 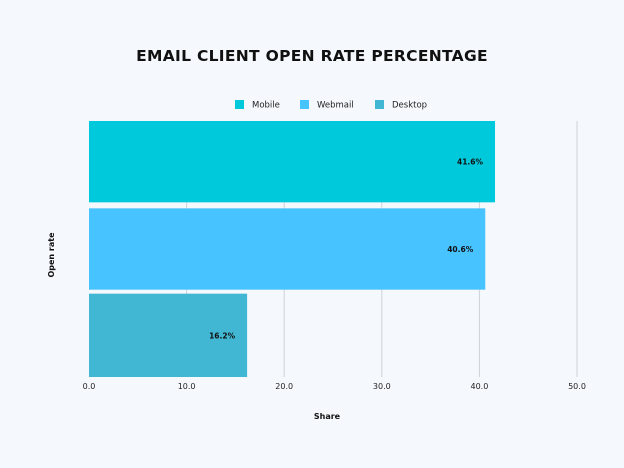 What do you see at coordinates (312, 56) in the screenshot?
I see `chart-title: EMAIL CLIENT OPEN RATE PERCENTAGE` at bounding box center [312, 56].